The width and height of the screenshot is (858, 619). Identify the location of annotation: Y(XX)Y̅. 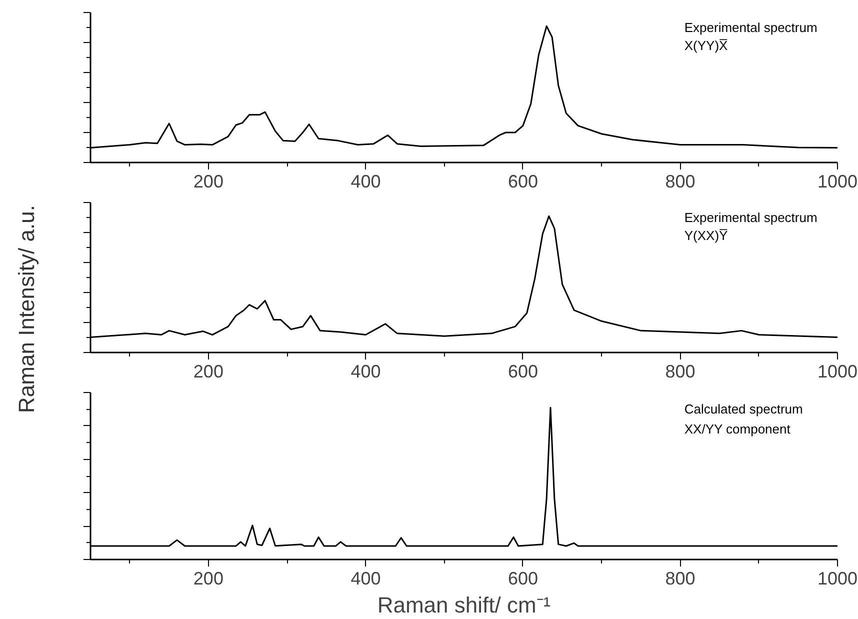
(706, 235).